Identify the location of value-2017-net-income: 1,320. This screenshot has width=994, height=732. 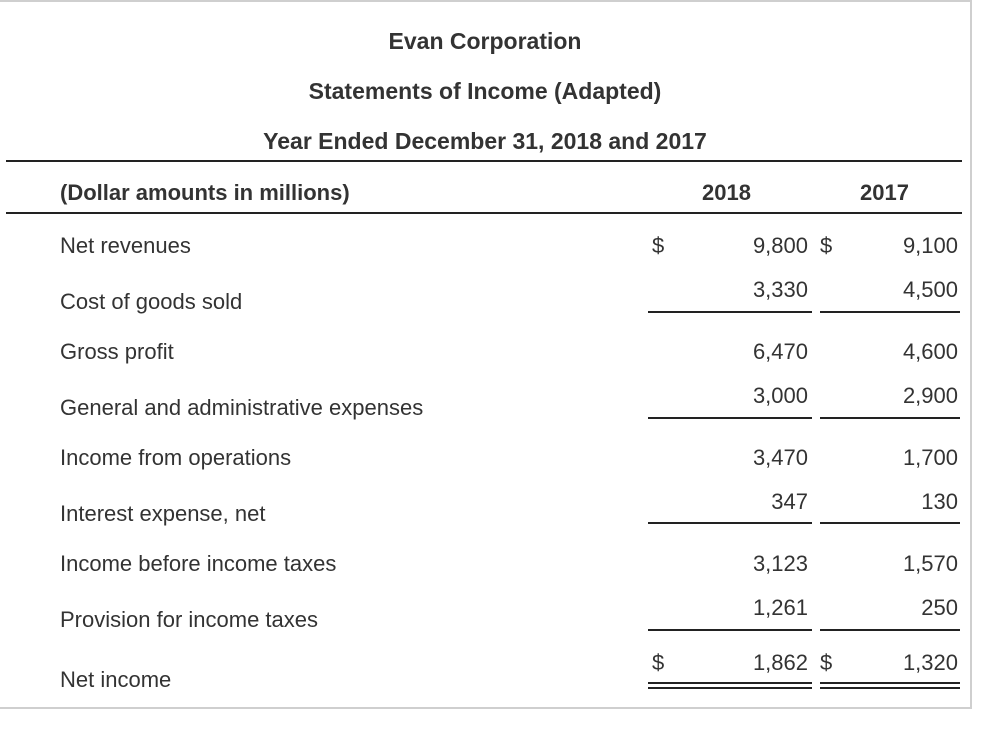
(930, 662).